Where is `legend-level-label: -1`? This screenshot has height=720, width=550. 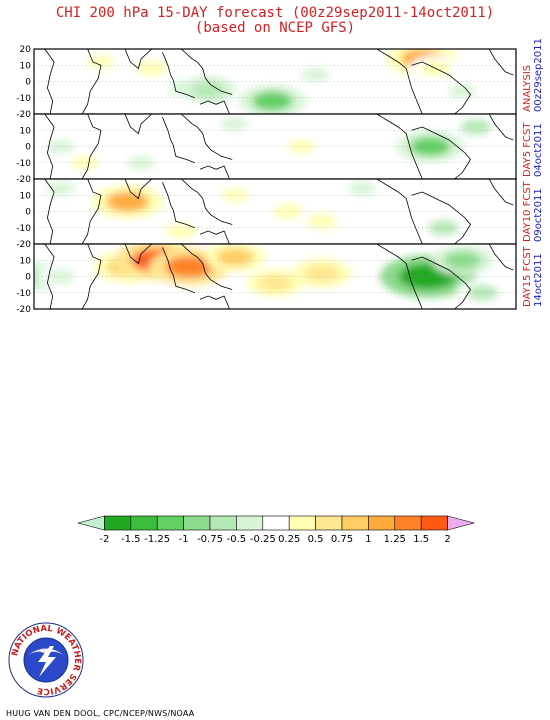 legend-level-label: -1 is located at coordinates (184, 539).